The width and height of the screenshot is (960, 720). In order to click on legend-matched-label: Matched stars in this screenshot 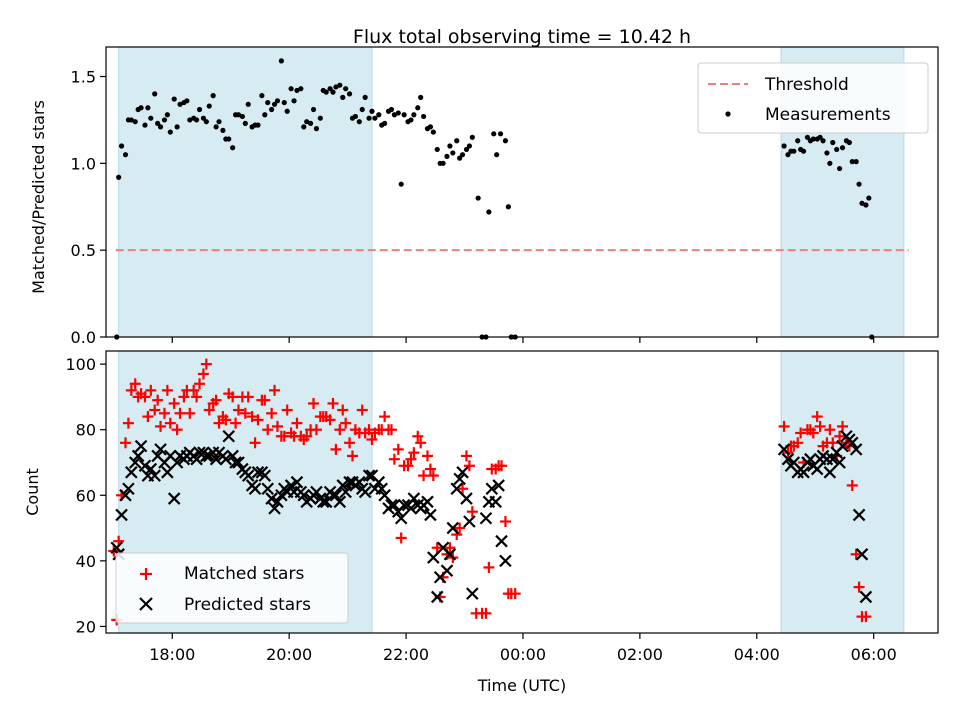, I will do `click(244, 574)`.